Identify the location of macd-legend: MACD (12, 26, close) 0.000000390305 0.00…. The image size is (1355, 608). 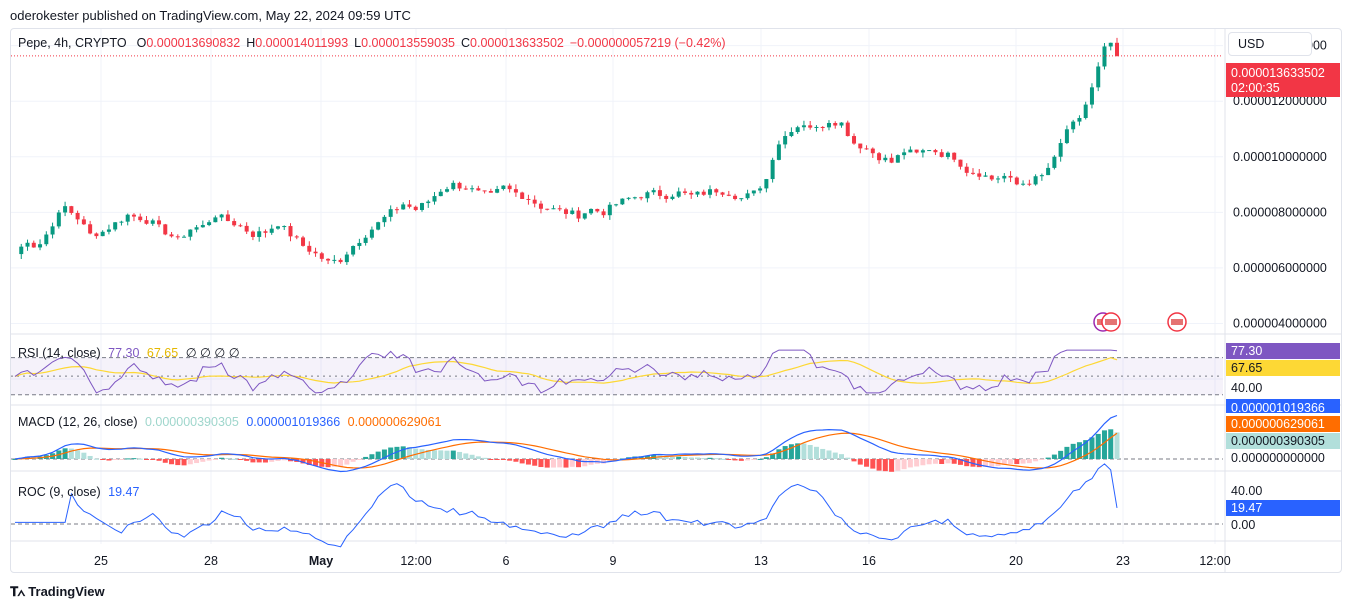
(232, 422).